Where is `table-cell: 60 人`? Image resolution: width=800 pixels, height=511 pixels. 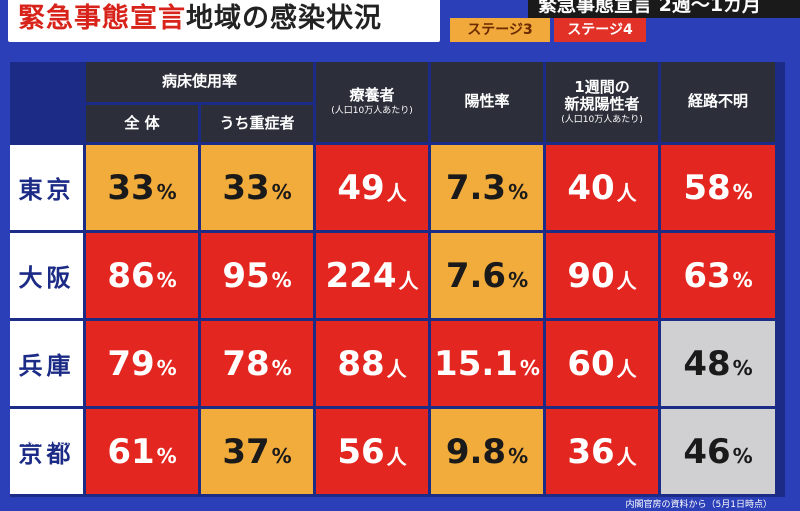 table-cell: 60 人 is located at coordinates (602, 363).